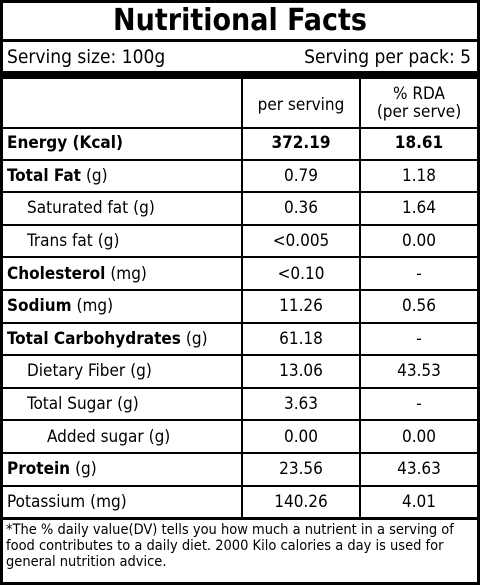 This screenshot has height=585, width=480. Describe the element at coordinates (240, 20) in the screenshot. I see `title: Nutritional Facts` at that location.